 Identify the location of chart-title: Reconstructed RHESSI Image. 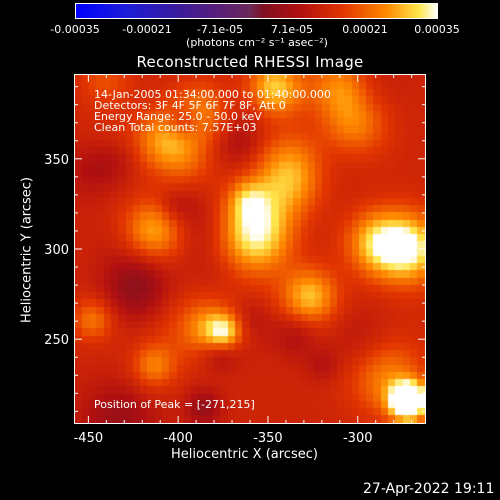
(250, 62).